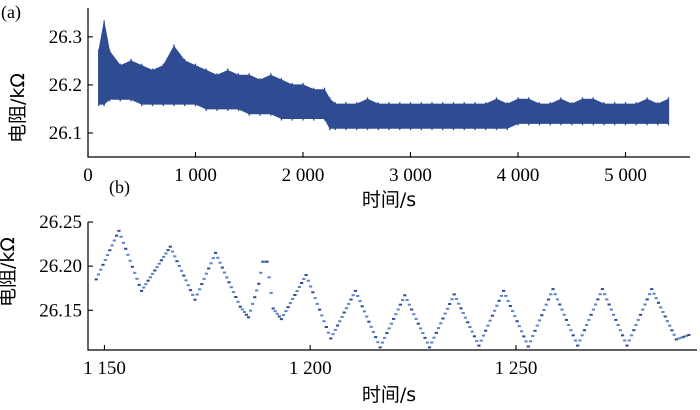  I want to click on x-tick-label: 1 200, so click(310, 368).